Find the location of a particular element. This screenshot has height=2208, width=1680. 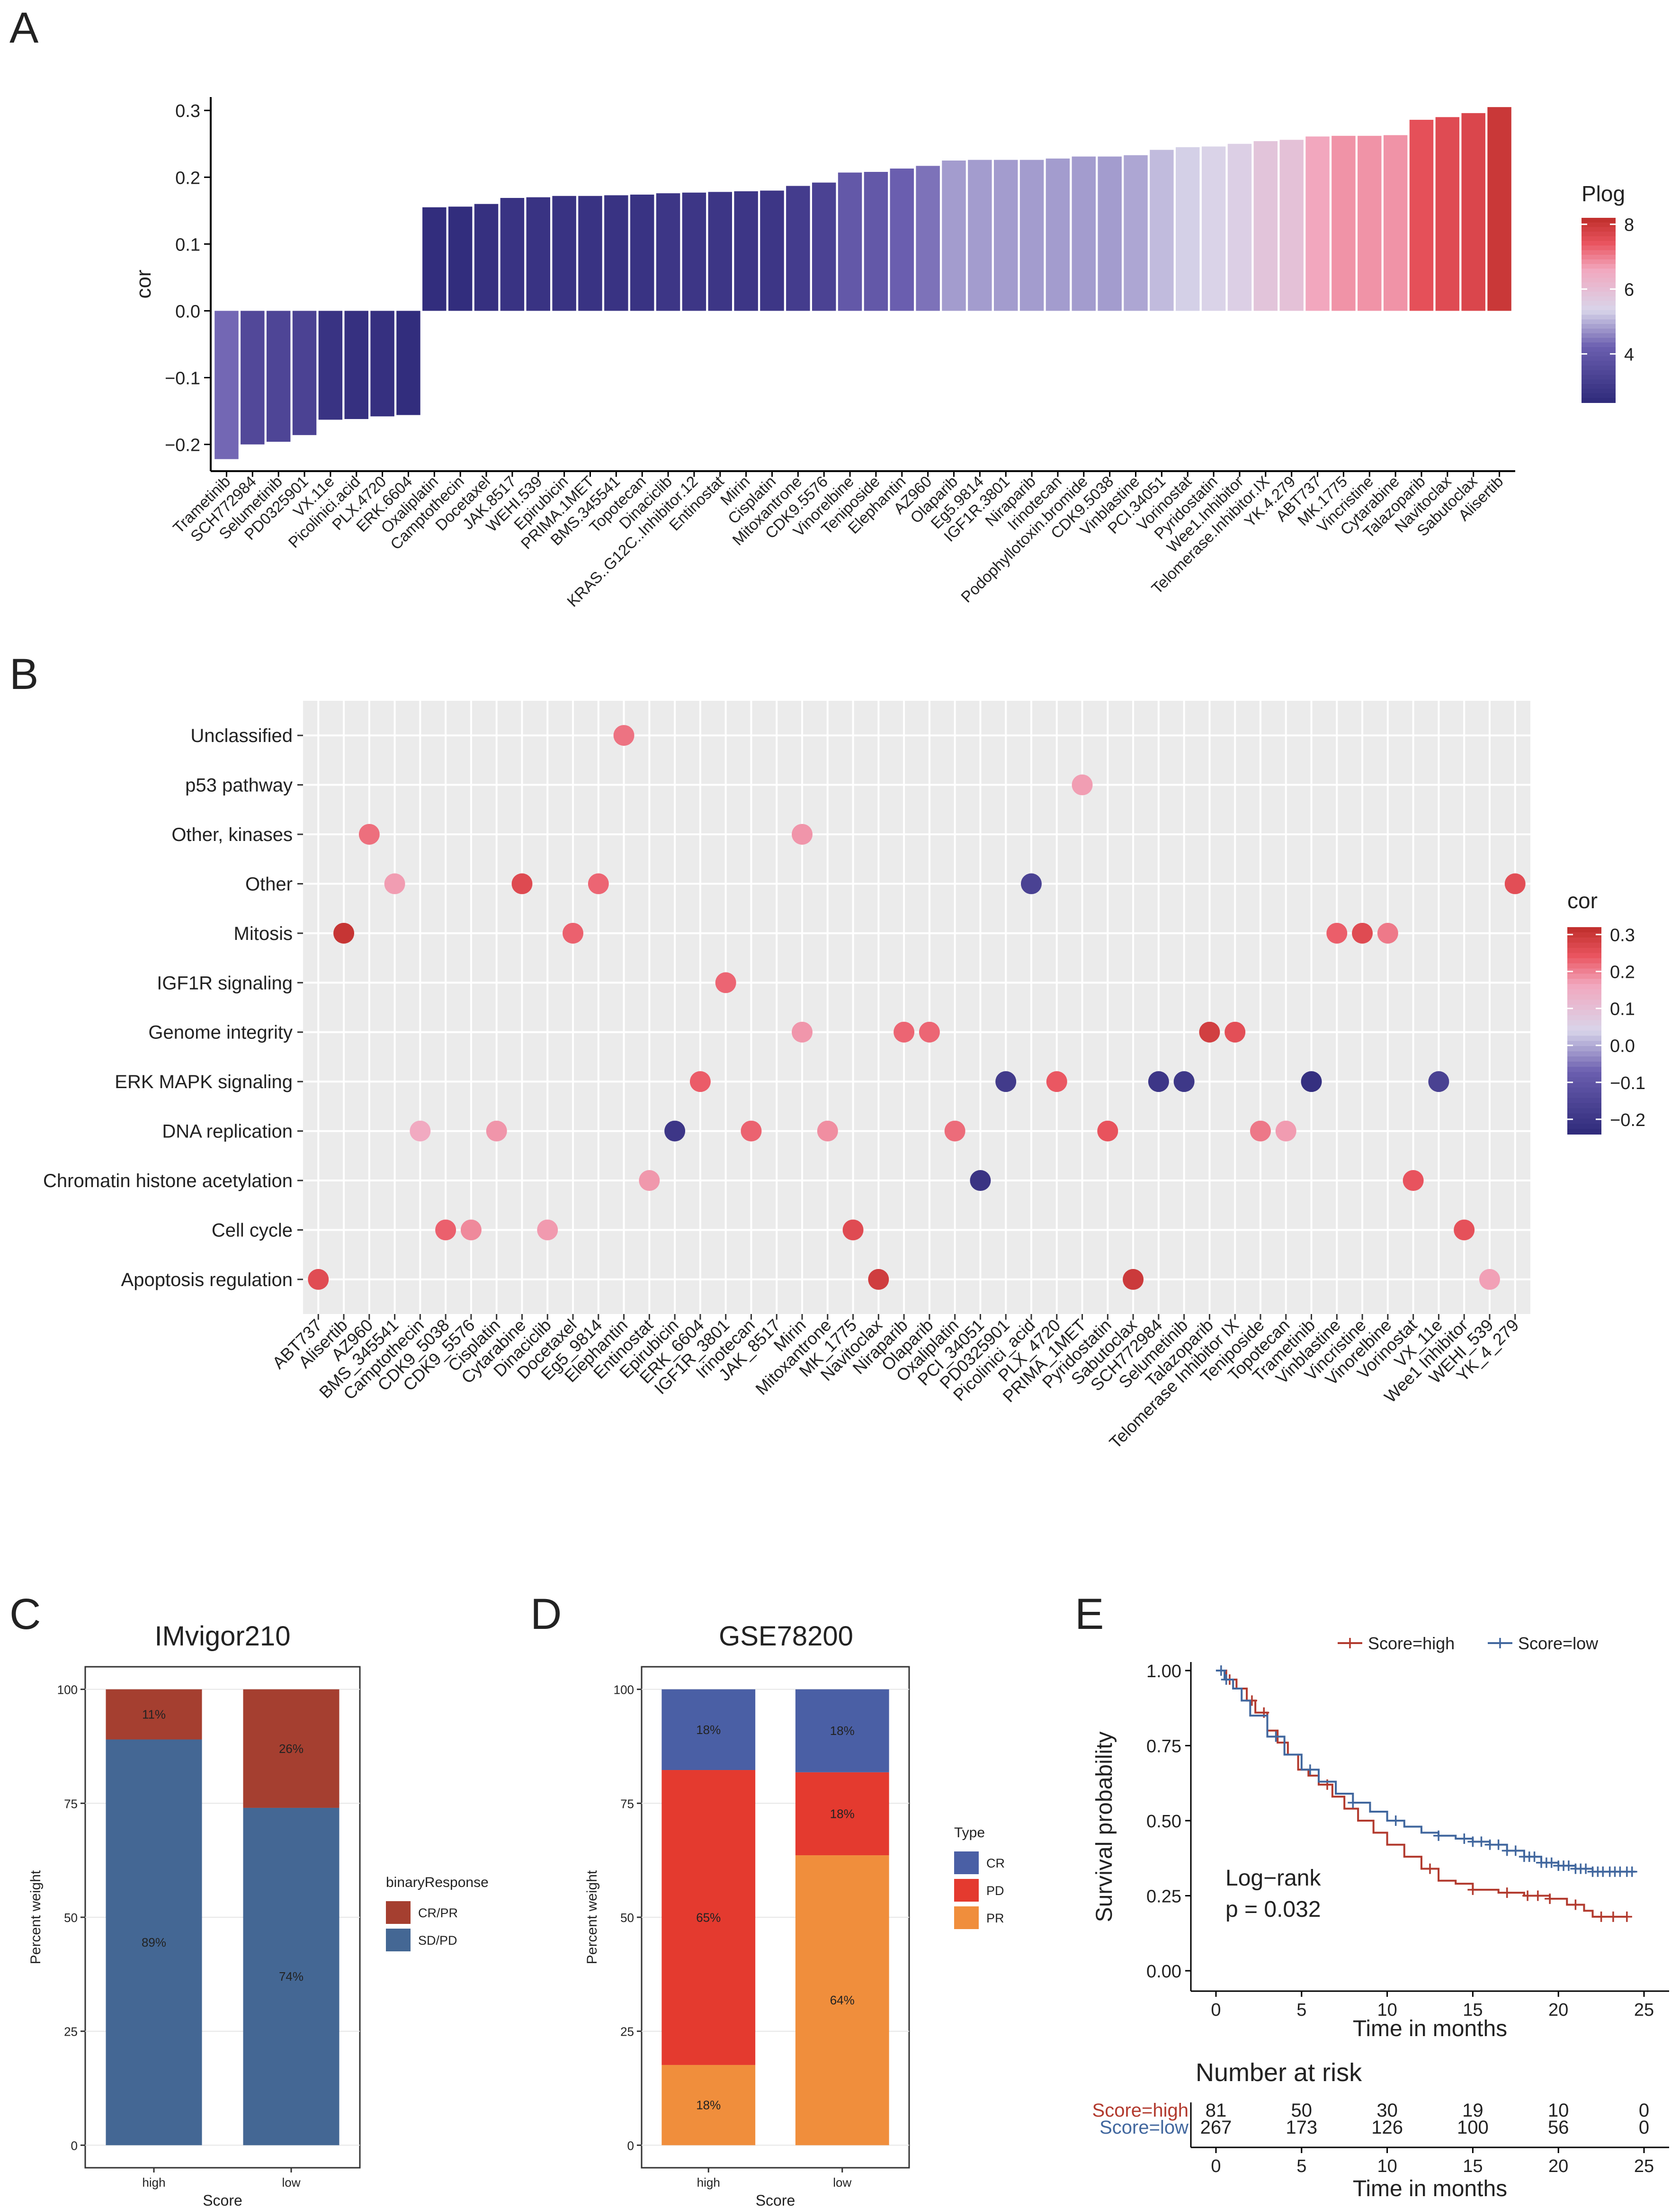

y-tick-label: −0.2 is located at coordinates (182, 446).